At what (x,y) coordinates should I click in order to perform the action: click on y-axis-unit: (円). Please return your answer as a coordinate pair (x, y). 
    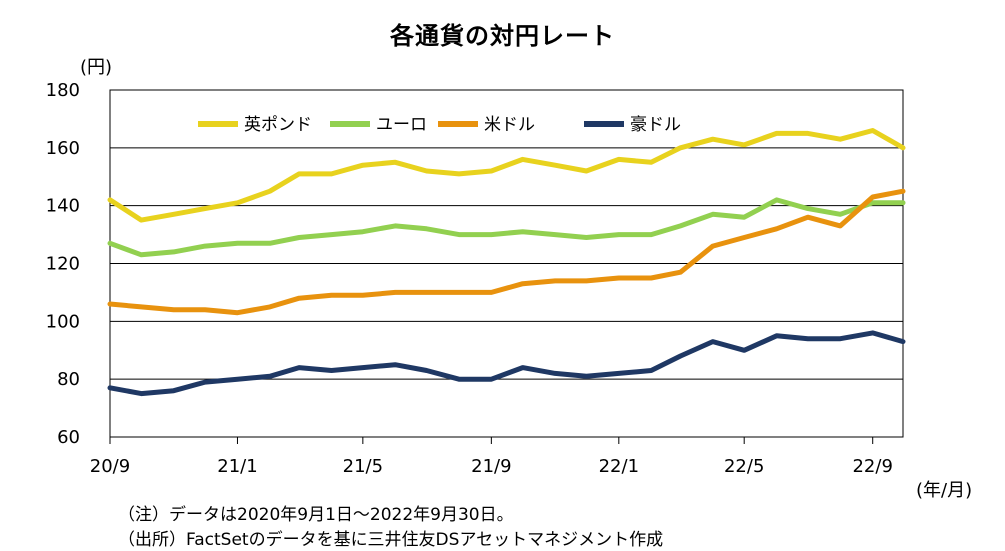
    Looking at the image, I should click on (96, 67).